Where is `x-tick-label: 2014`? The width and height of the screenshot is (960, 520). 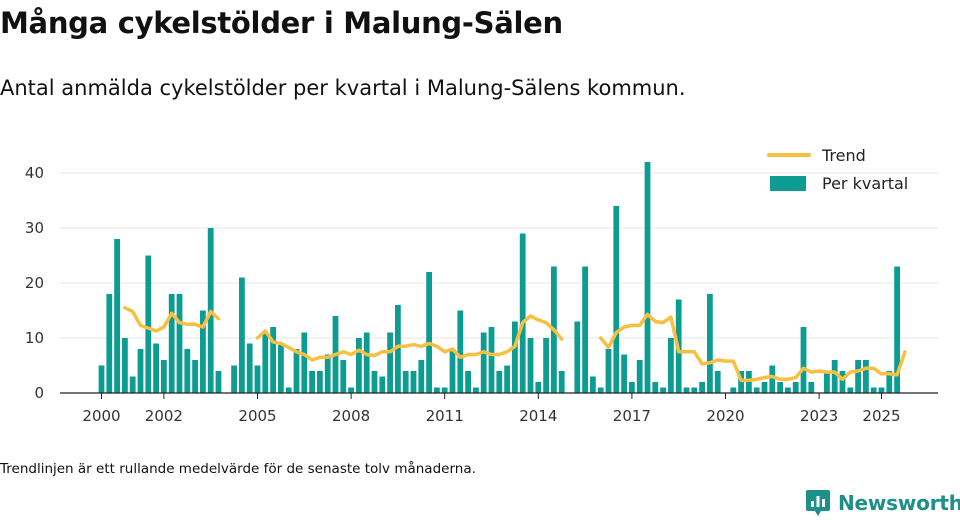 x-tick-label: 2014 is located at coordinates (538, 416).